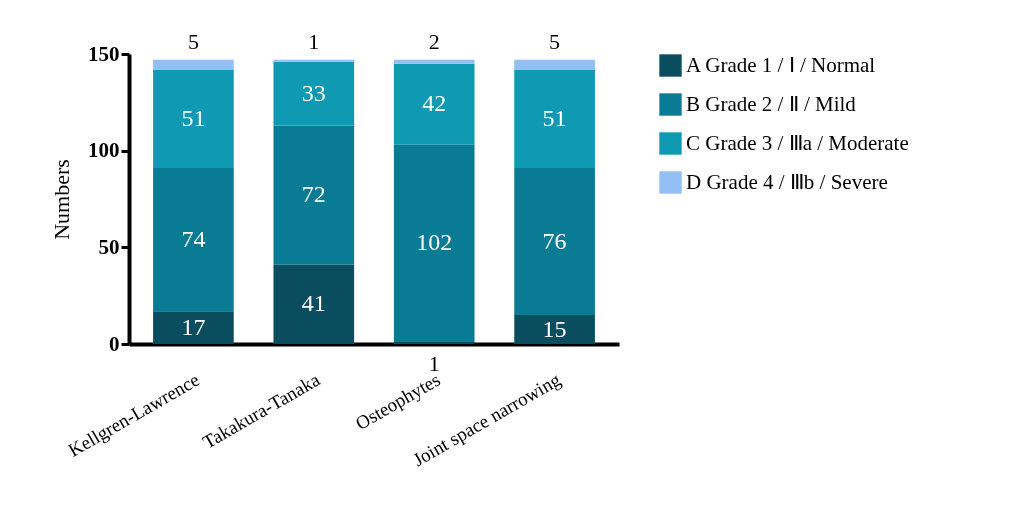  What do you see at coordinates (104, 150) in the screenshot?
I see `y-tick-label: 100` at bounding box center [104, 150].